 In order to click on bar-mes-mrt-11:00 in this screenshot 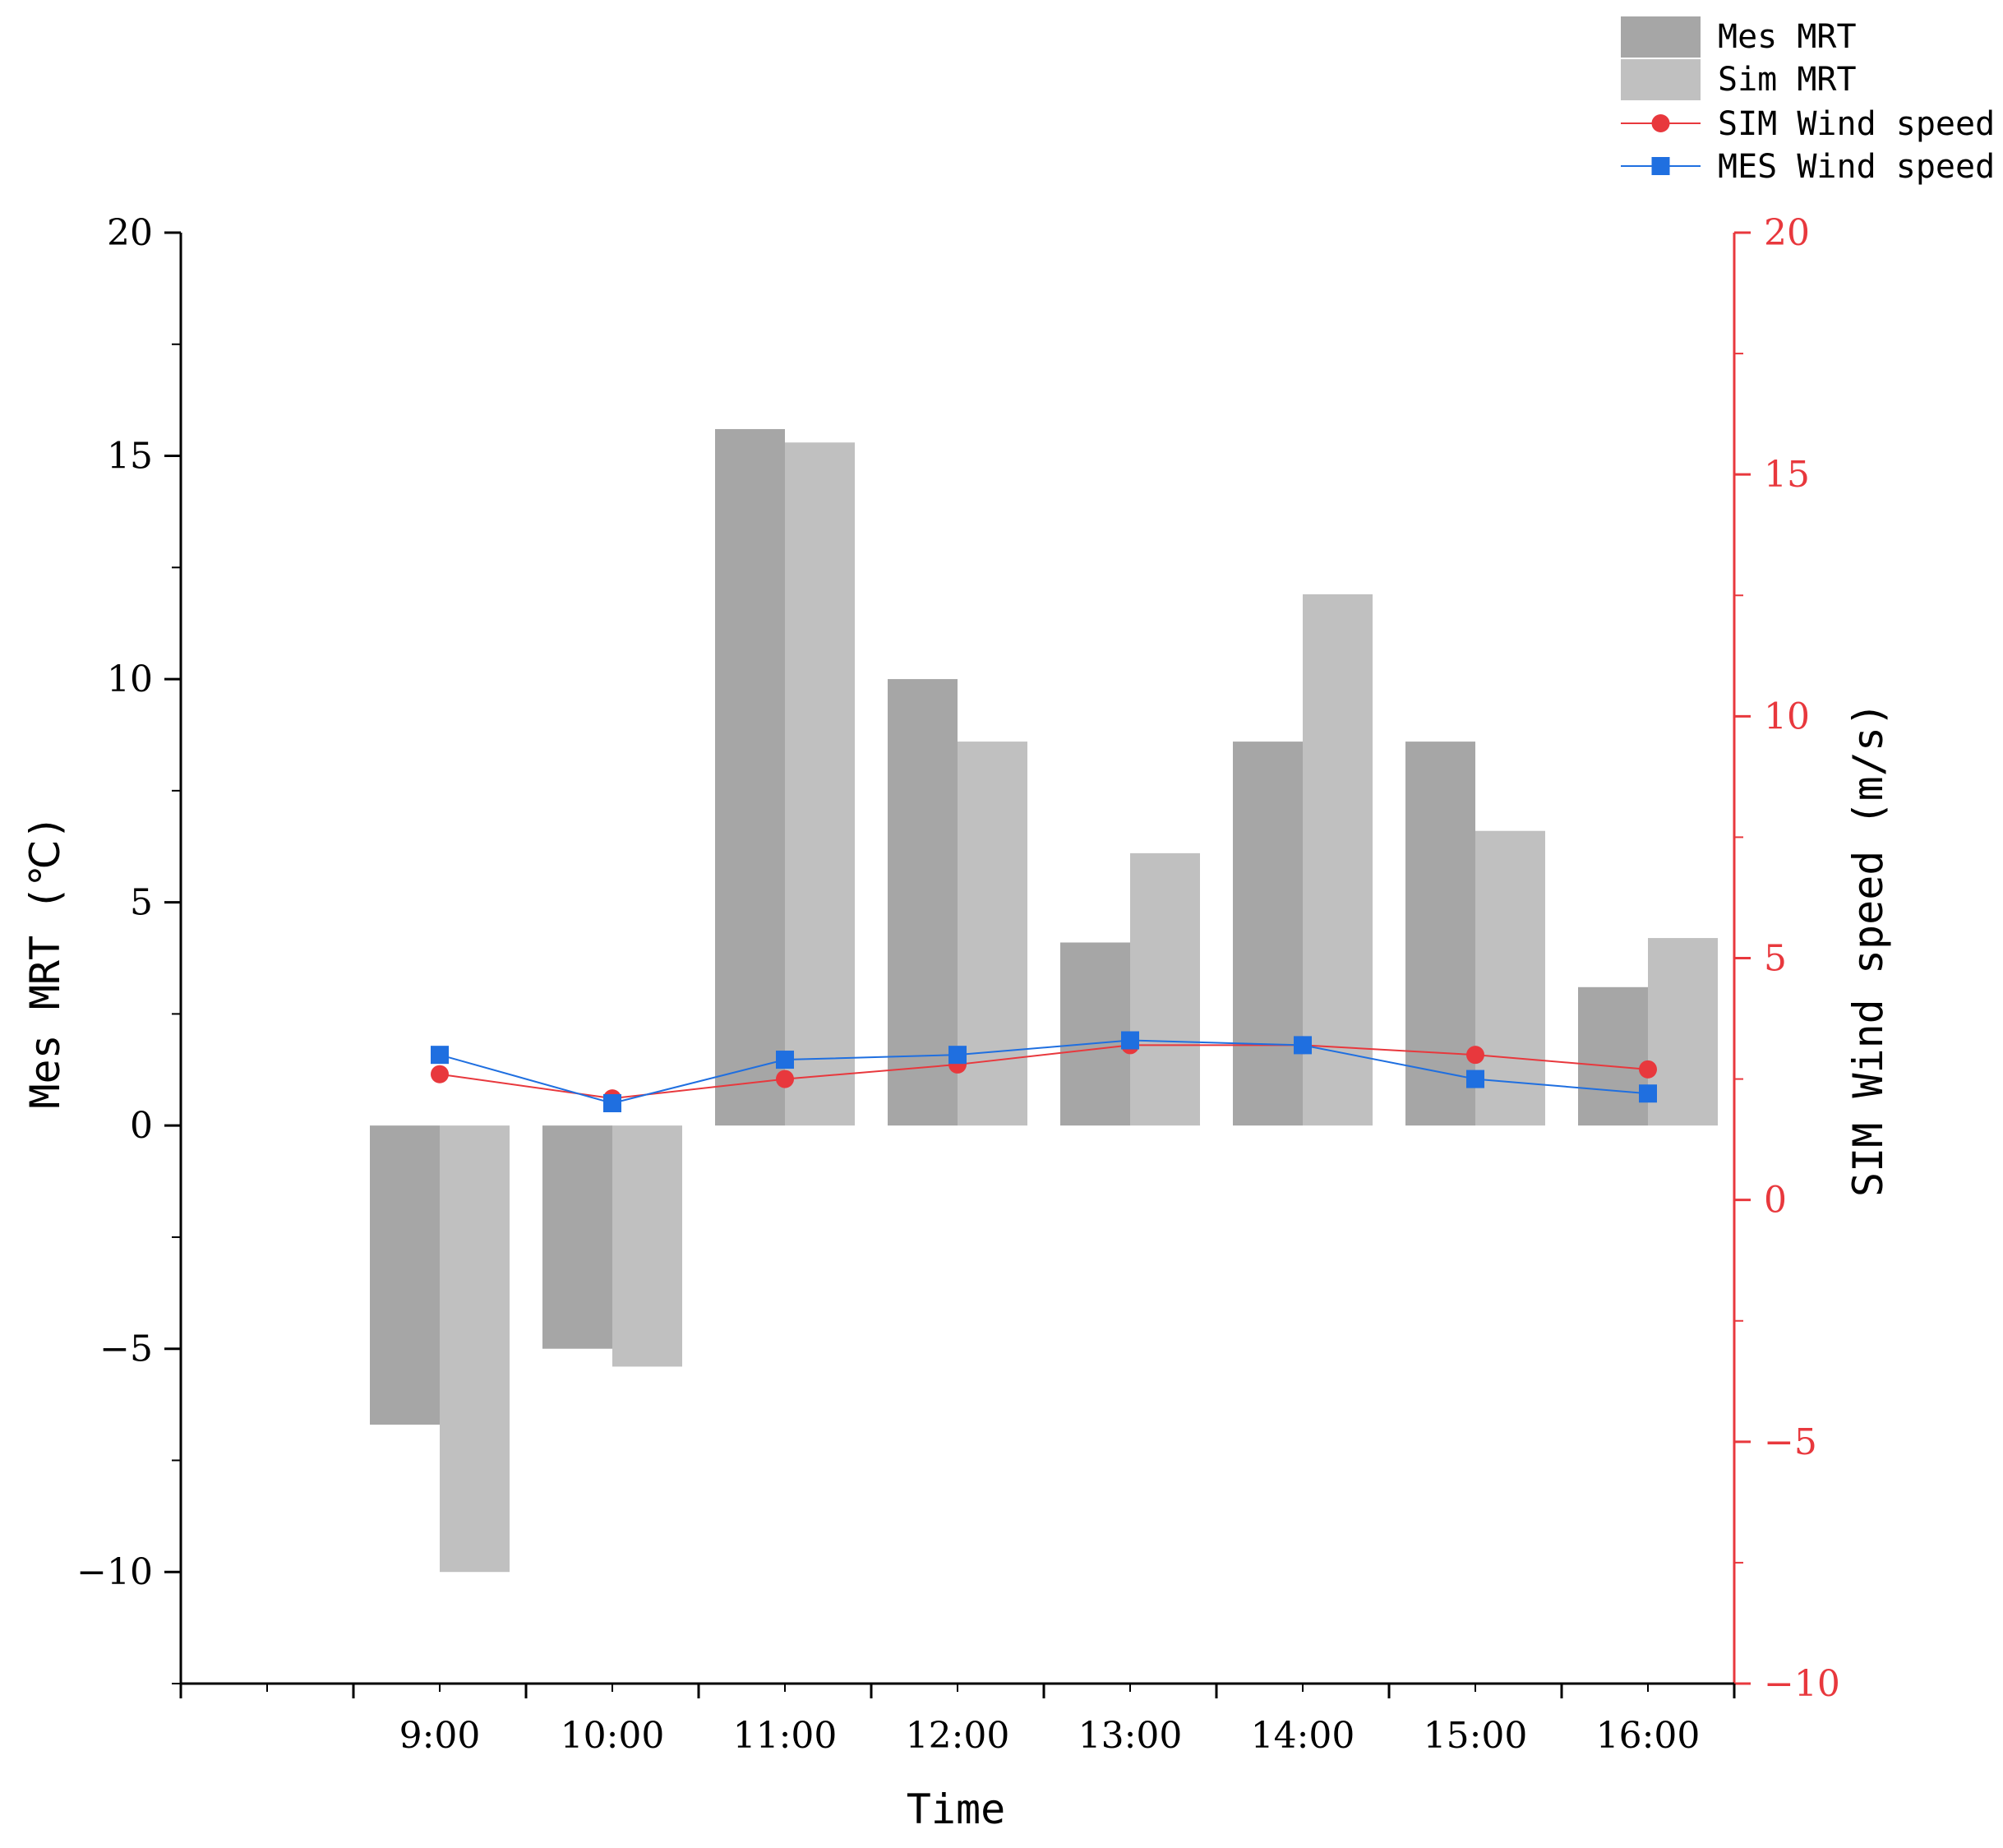, I will do `click(750, 777)`.